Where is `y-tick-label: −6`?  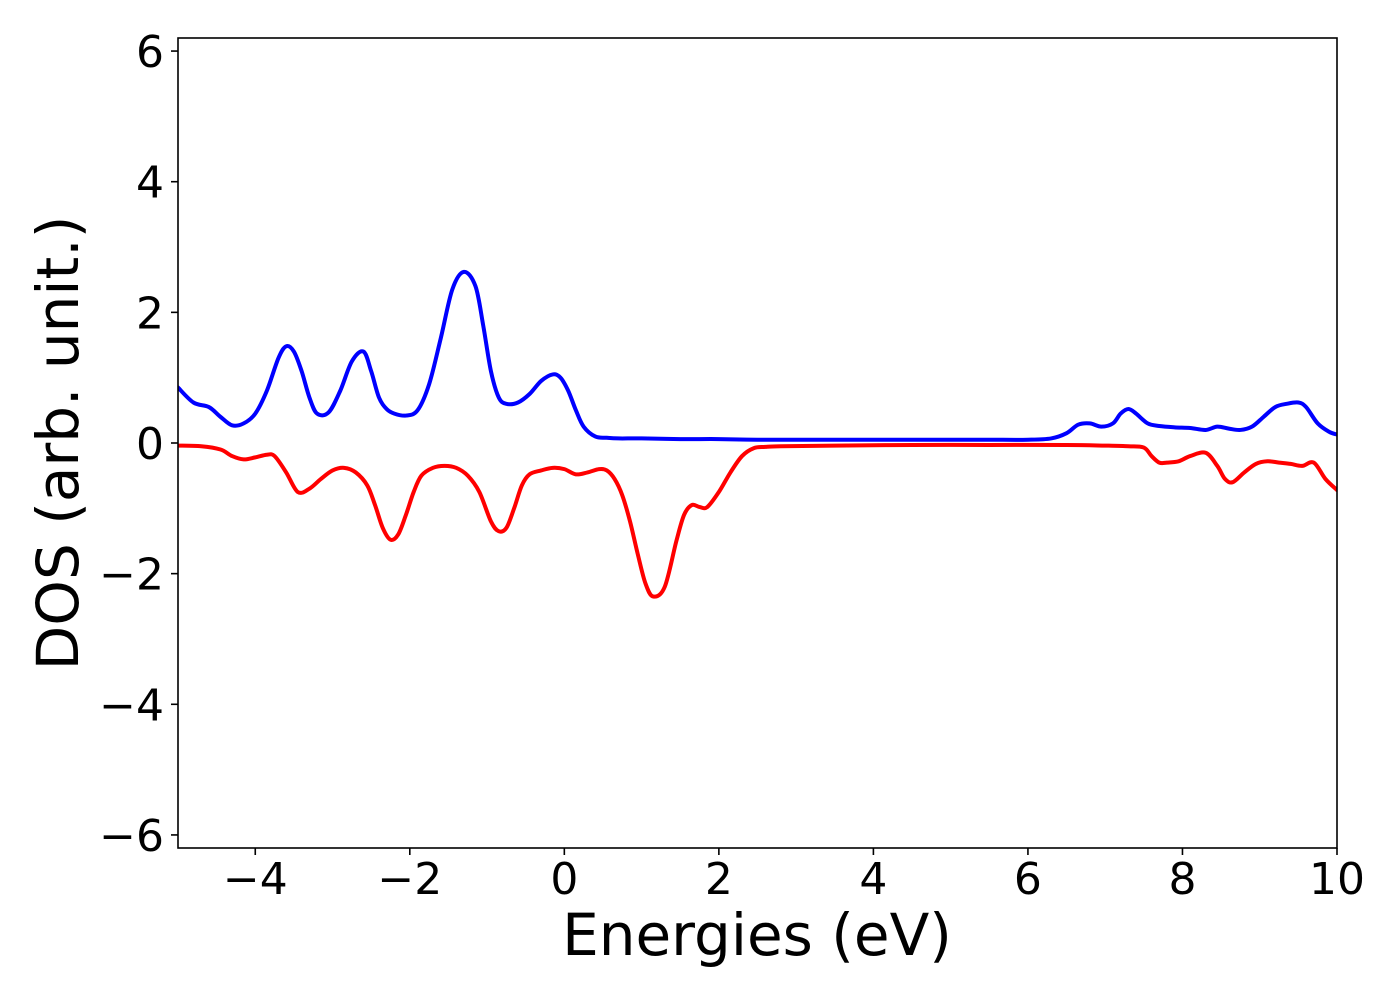 y-tick-label: −6 is located at coordinates (131, 836).